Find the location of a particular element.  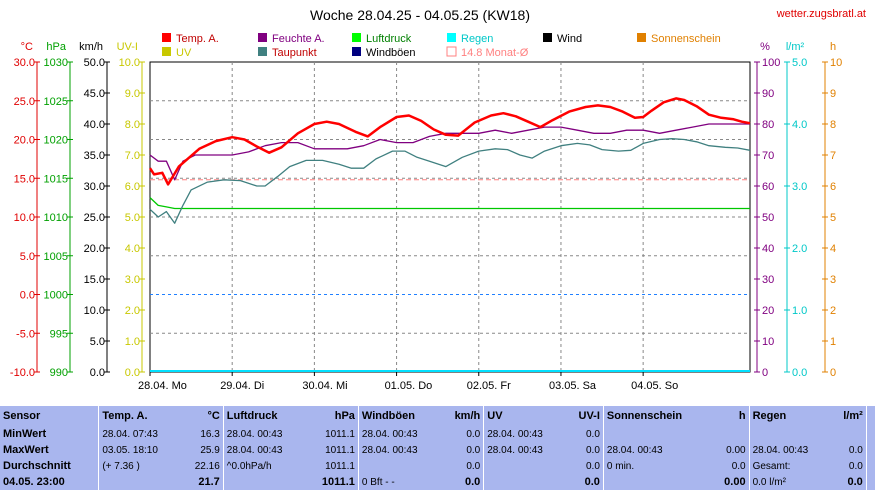

axis-tick-label: 50.0 is located at coordinates (94, 63).